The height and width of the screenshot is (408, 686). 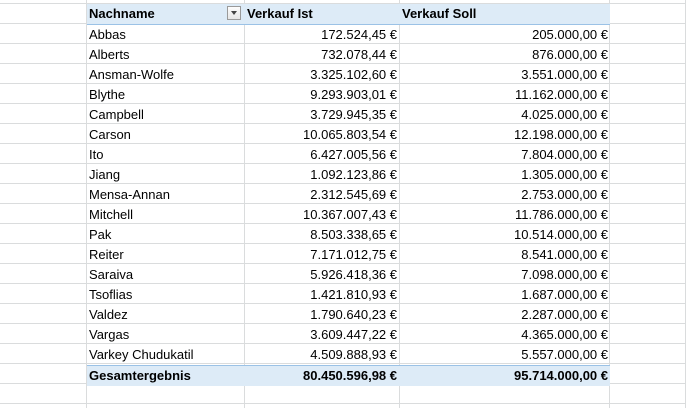 I want to click on verkauf-soll-cell: 10.514.000,00 €, so click(x=561, y=234).